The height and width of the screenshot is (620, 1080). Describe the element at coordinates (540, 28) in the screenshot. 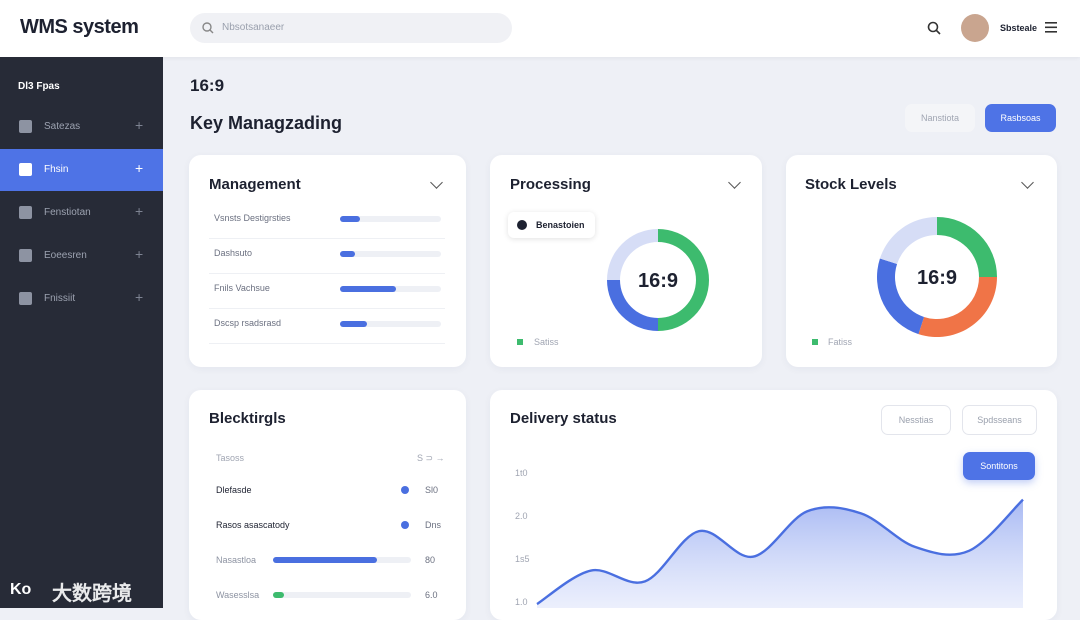

I see `header: WMS system Nbsotsanaeer Sbsteale` at that location.